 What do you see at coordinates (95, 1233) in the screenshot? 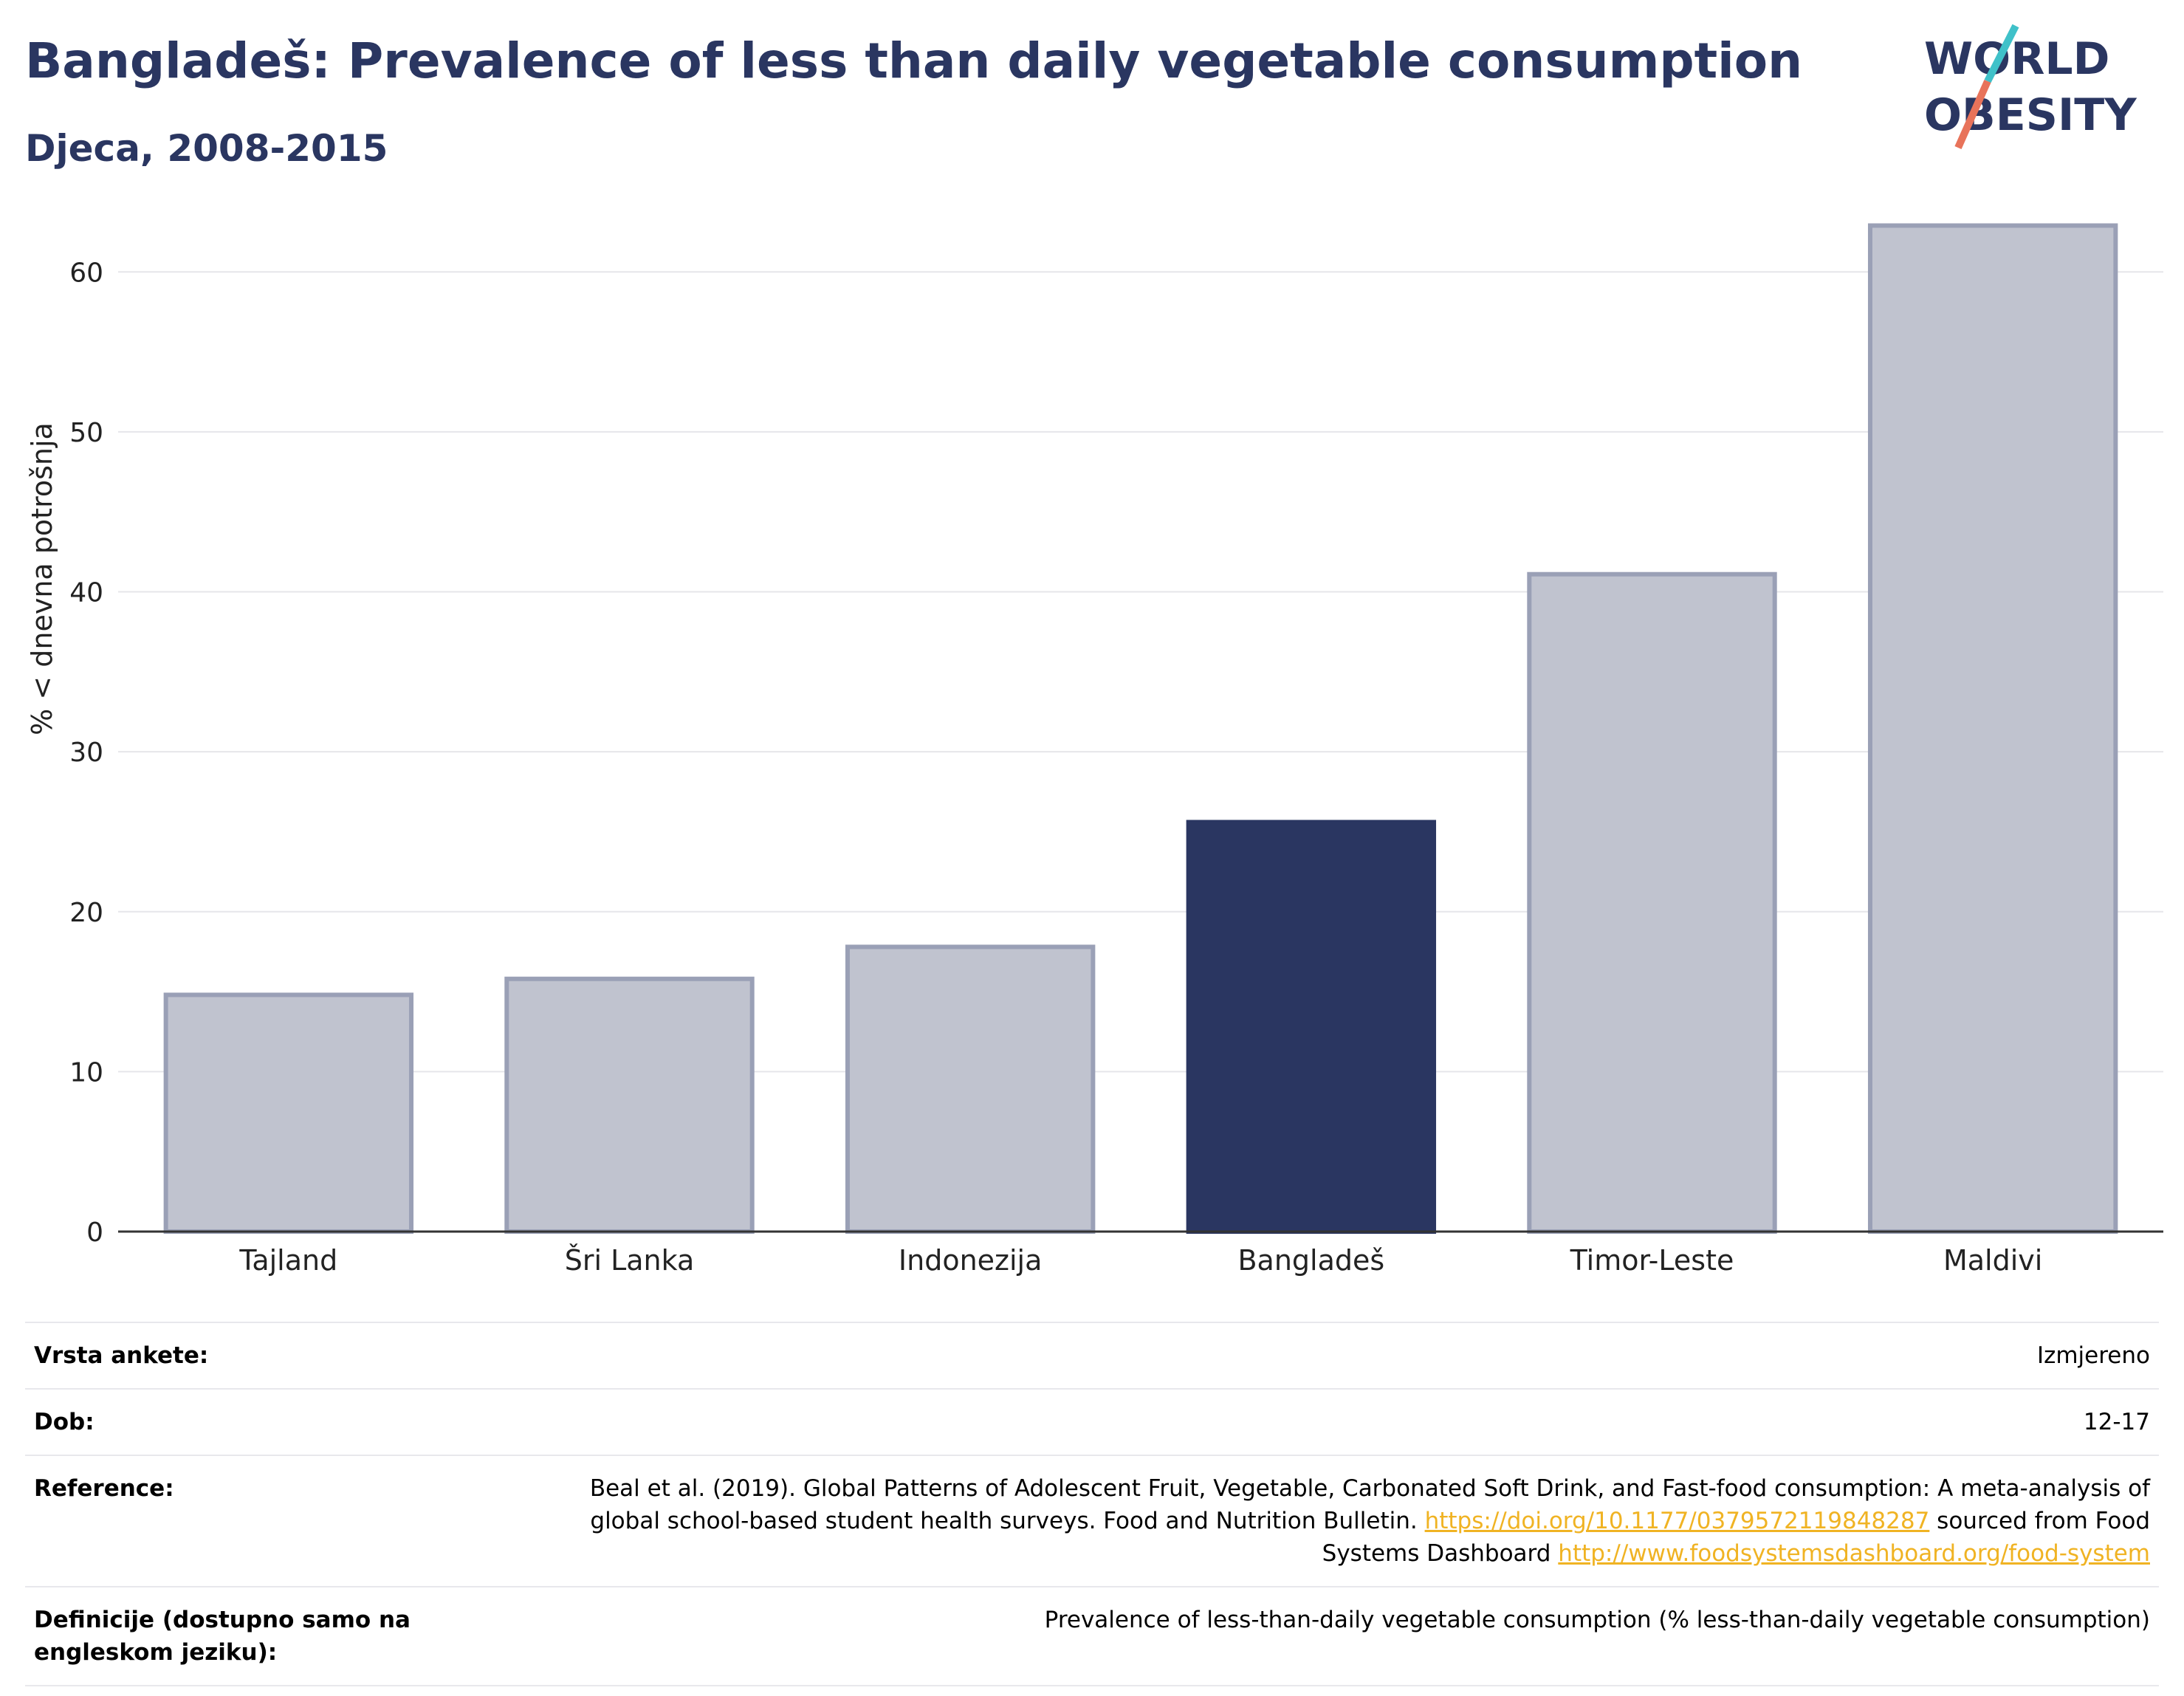
I see `y-tick-label: 0` at bounding box center [95, 1233].